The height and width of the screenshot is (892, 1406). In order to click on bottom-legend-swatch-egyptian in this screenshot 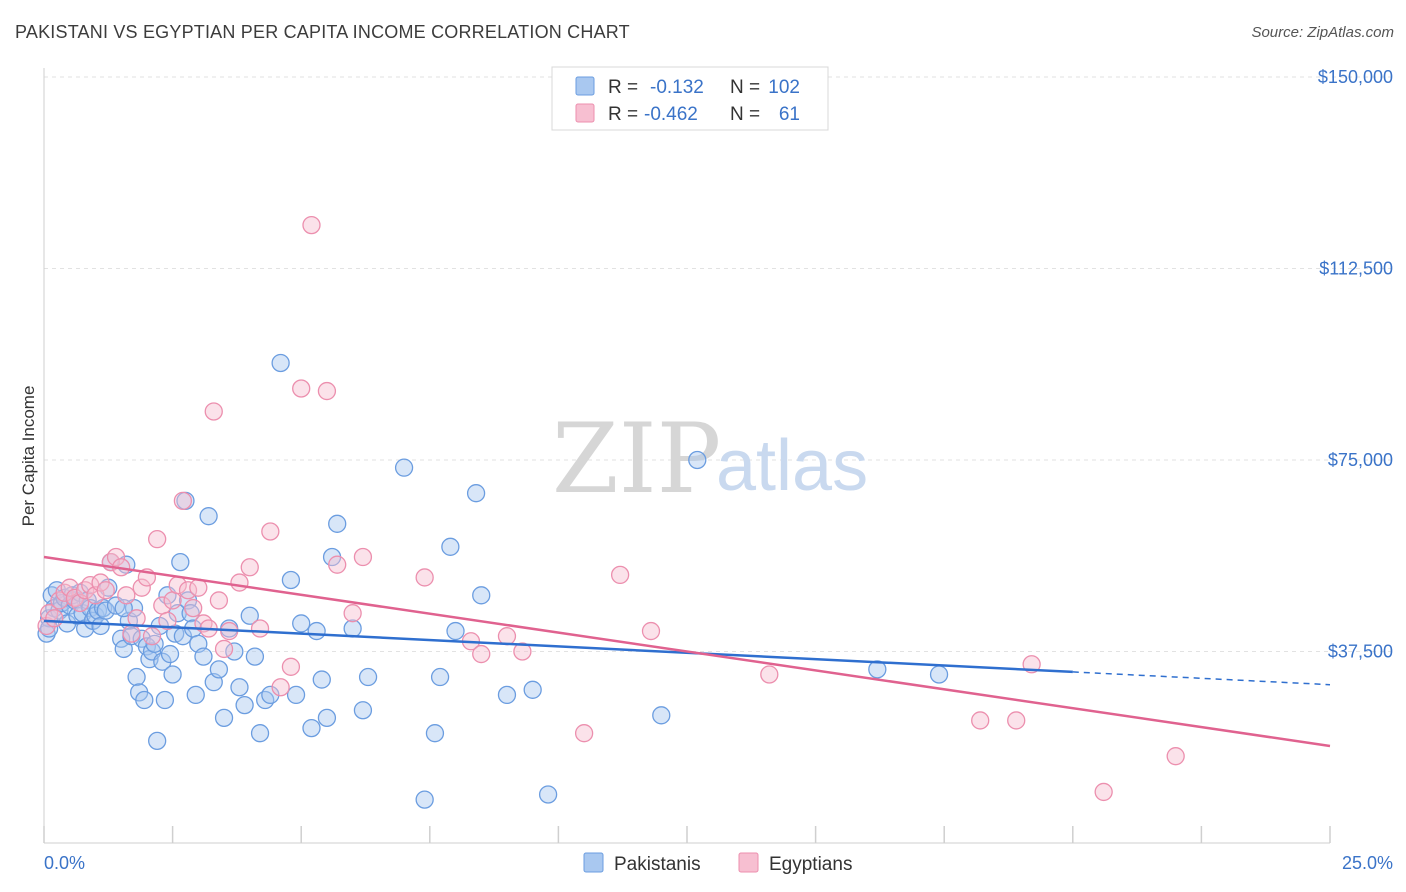, I will do `click(748, 862)`.